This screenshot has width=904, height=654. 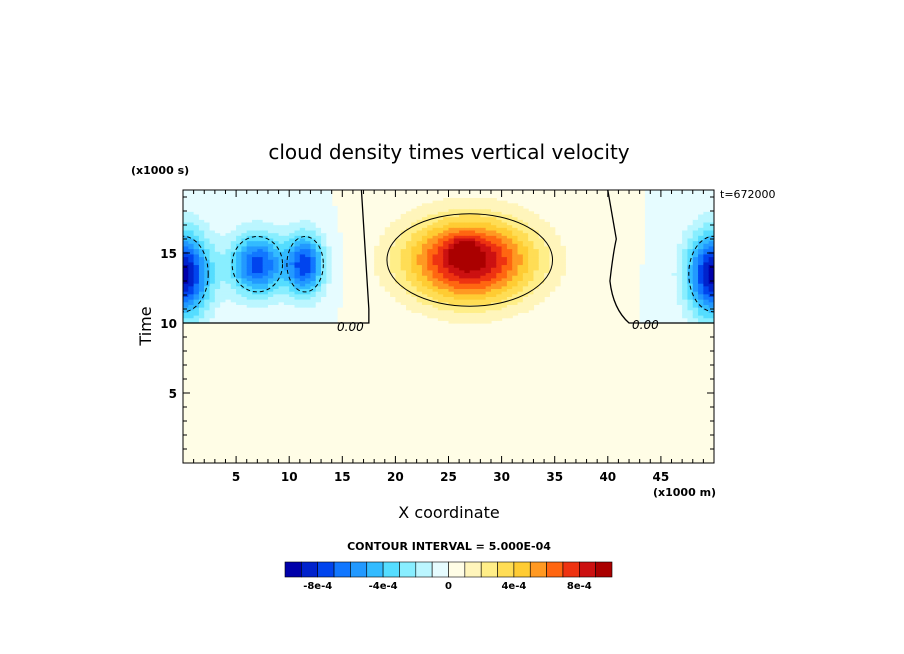 I want to click on x-tick-label: 45, so click(x=661, y=477).